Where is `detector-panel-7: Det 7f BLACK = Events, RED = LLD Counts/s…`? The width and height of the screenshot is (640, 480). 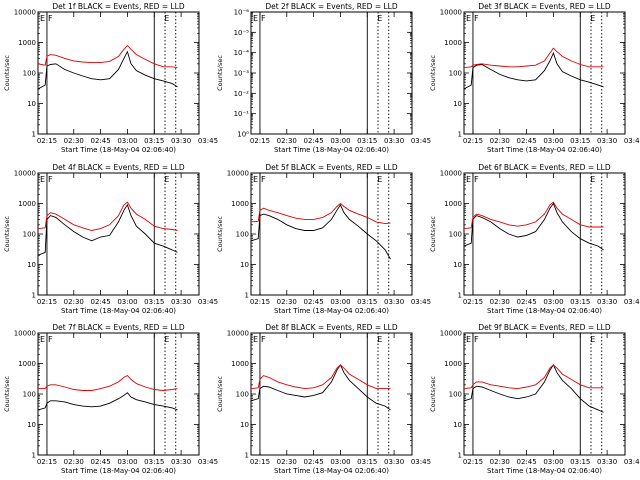 detector-panel-7: Det 7f BLACK = Events, RED = LLD Counts/s… is located at coordinates (110, 399).